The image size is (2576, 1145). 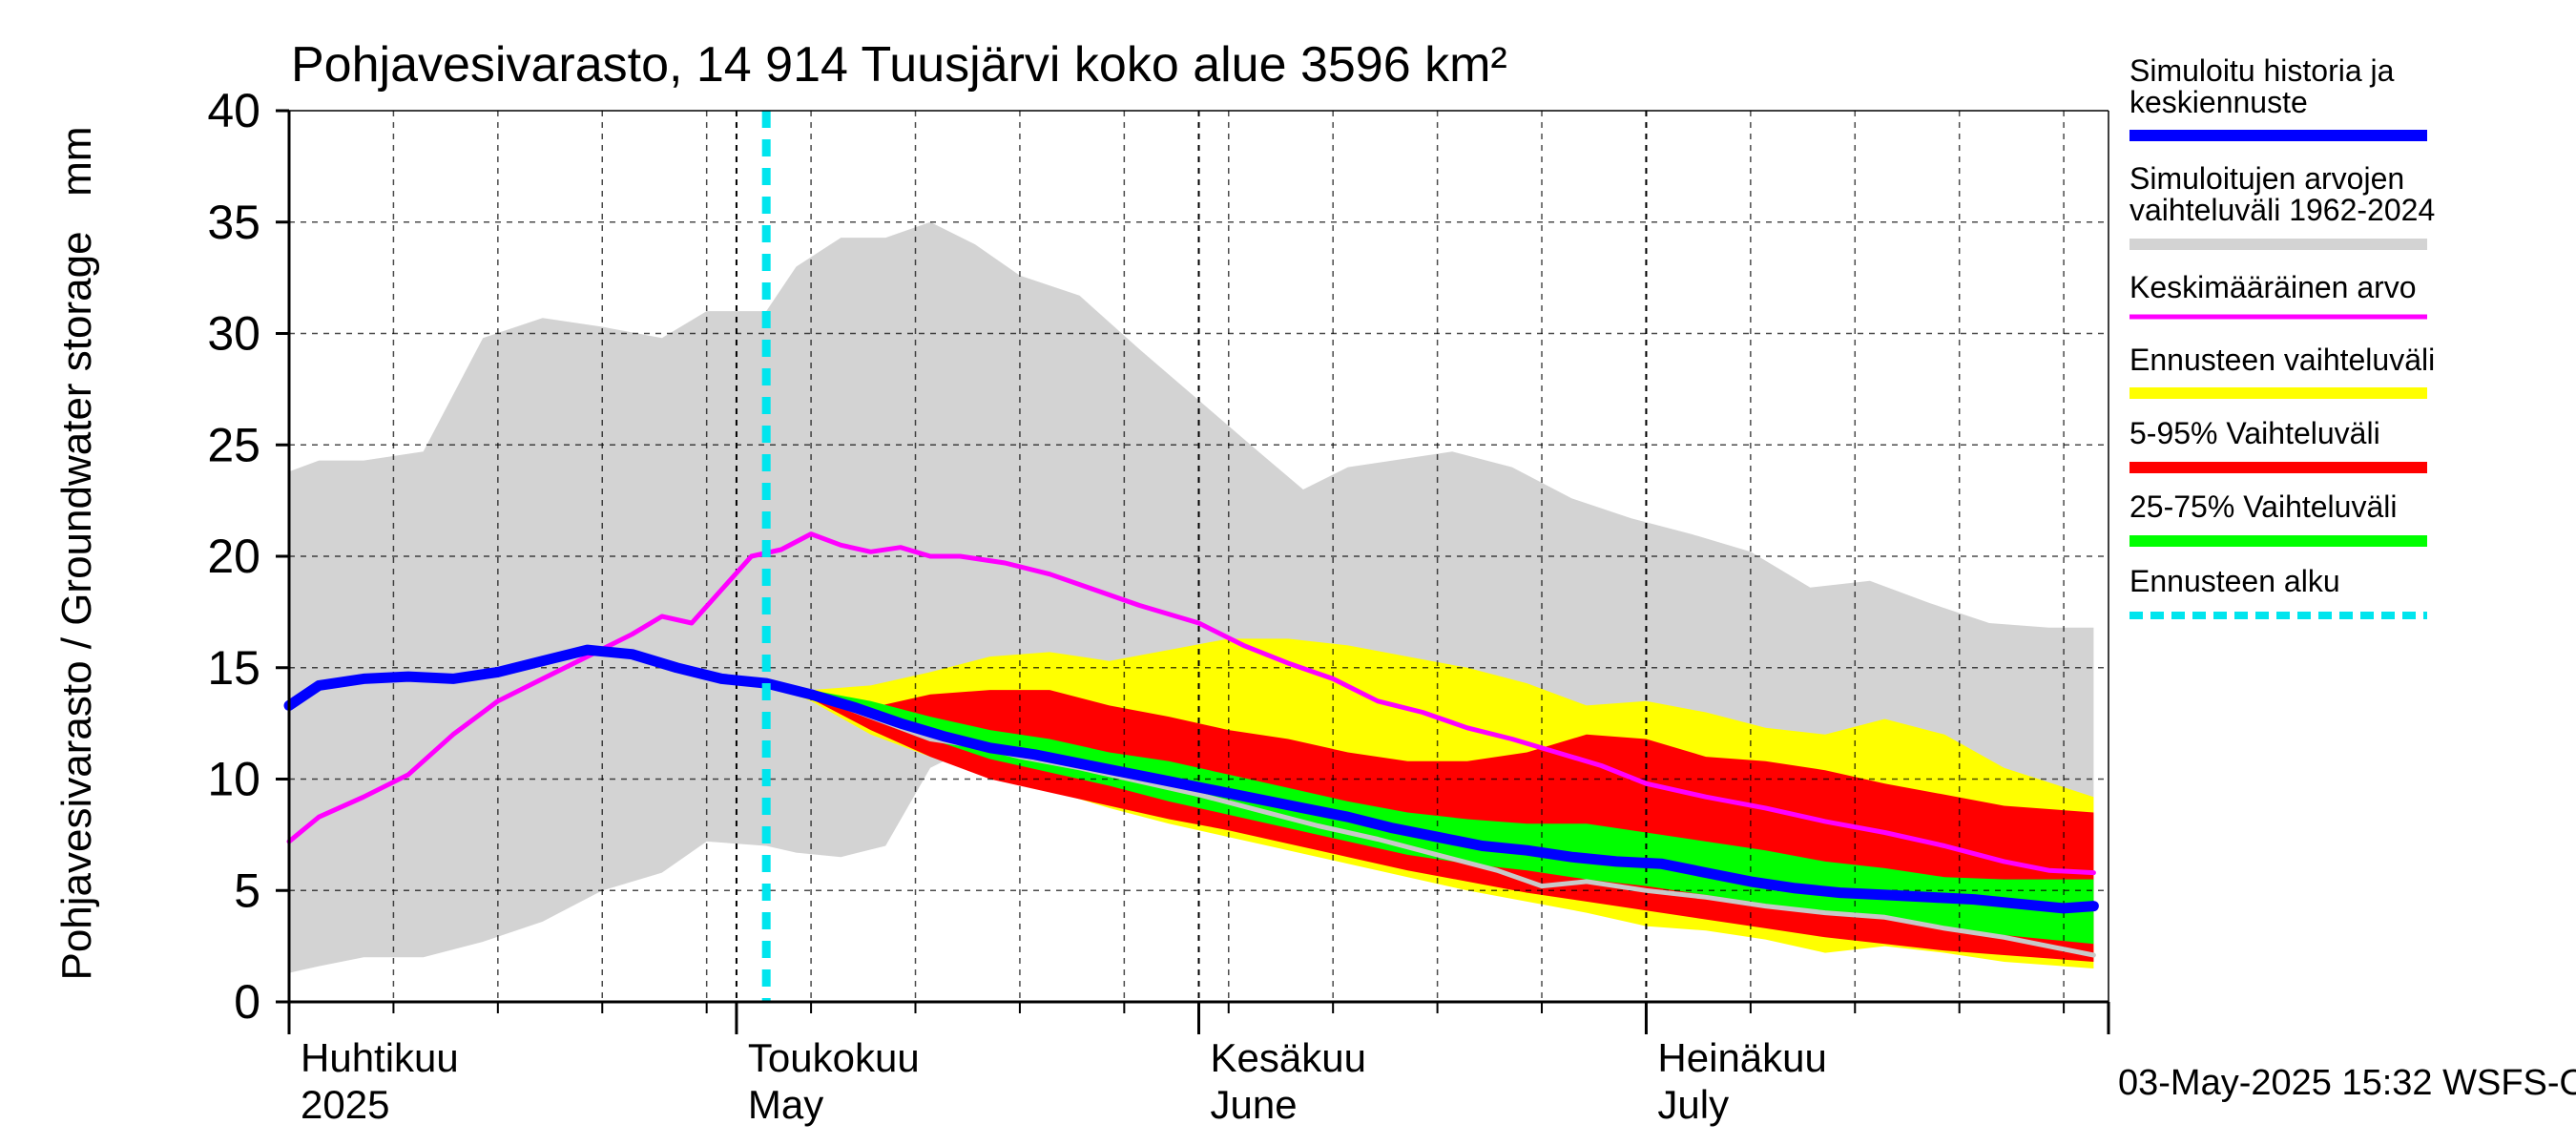 What do you see at coordinates (380, 1057) in the screenshot?
I see `x-month-label: Huhtikuu` at bounding box center [380, 1057].